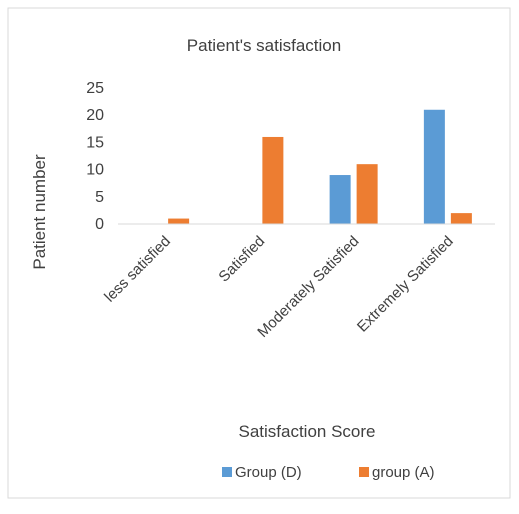 The width and height of the screenshot is (519, 514). What do you see at coordinates (99, 197) in the screenshot?
I see `y-tick-label: 5` at bounding box center [99, 197].